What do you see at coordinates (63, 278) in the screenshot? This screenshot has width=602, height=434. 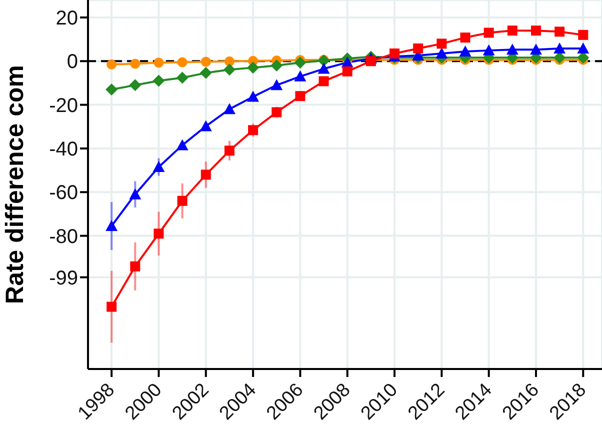 I see `y-tick-label: -99` at bounding box center [63, 278].